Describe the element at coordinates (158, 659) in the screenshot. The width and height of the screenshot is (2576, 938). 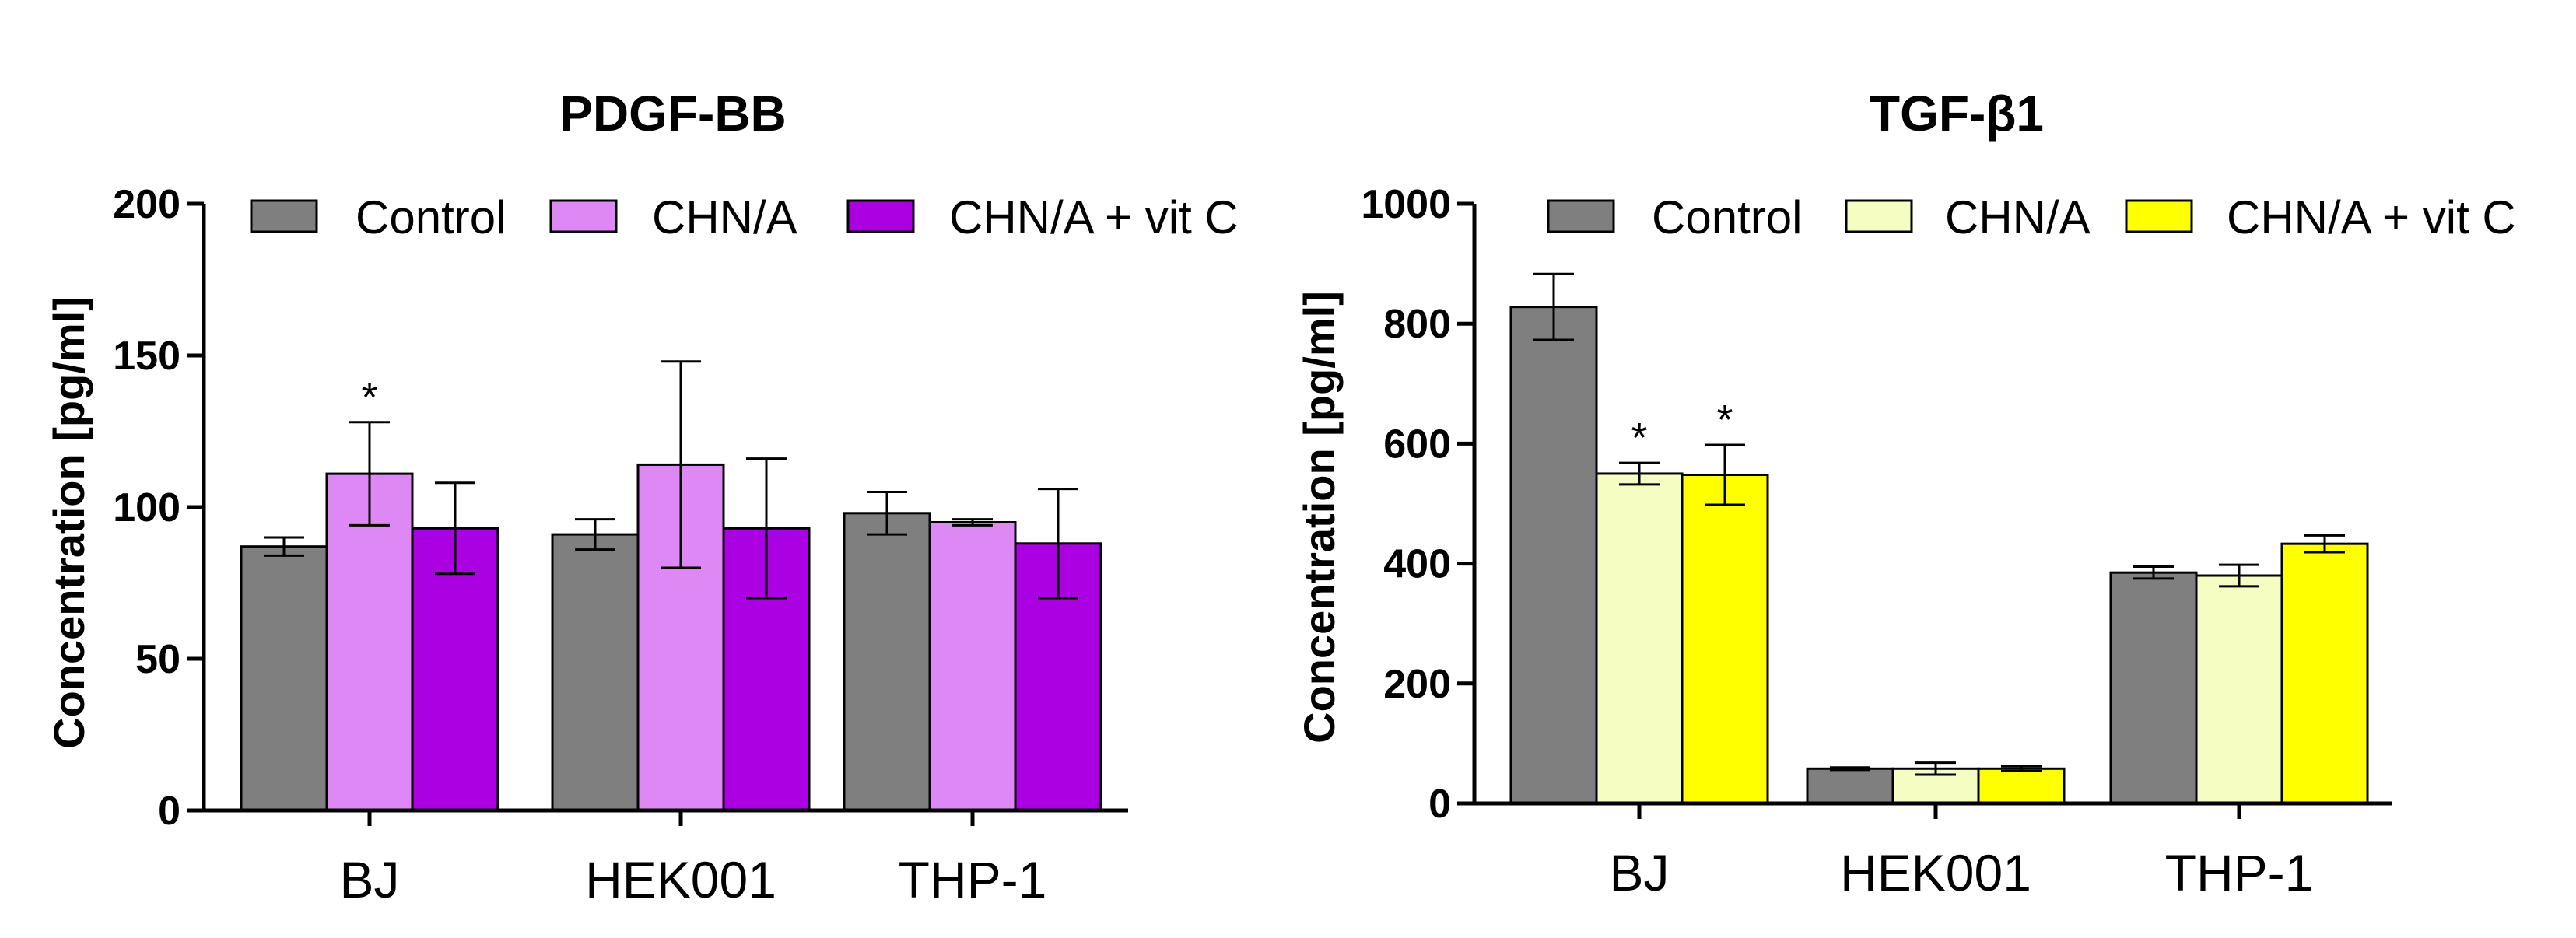
I see `y-tick-label: 50` at that location.